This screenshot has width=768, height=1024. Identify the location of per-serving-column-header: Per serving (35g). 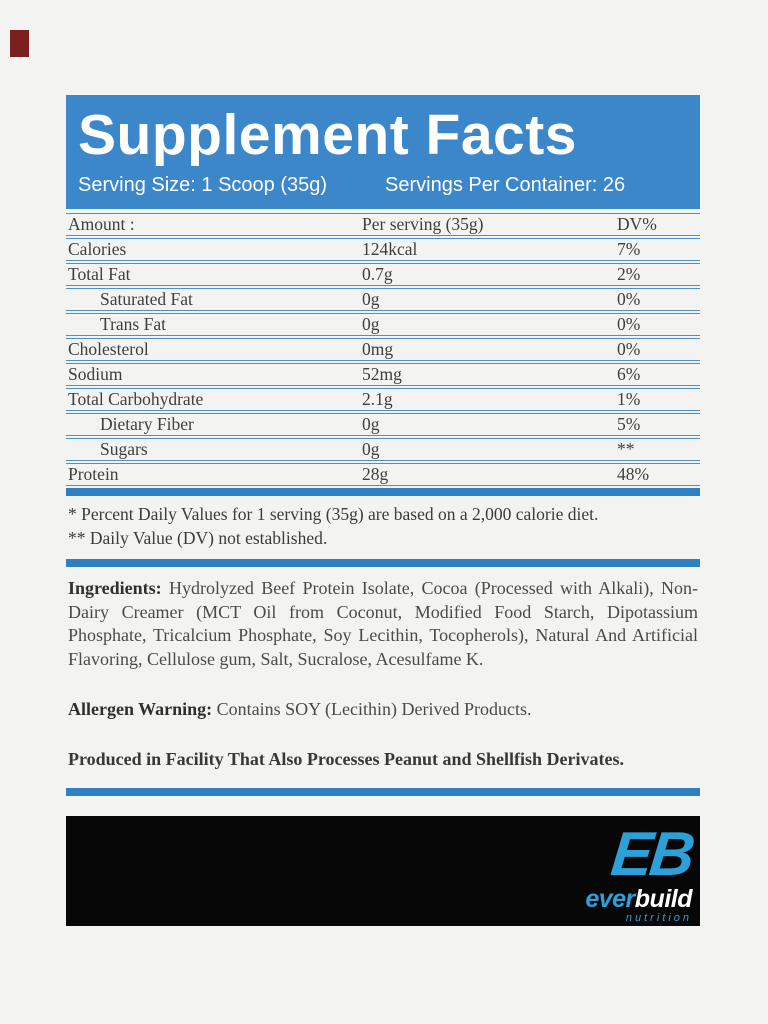
(423, 224).